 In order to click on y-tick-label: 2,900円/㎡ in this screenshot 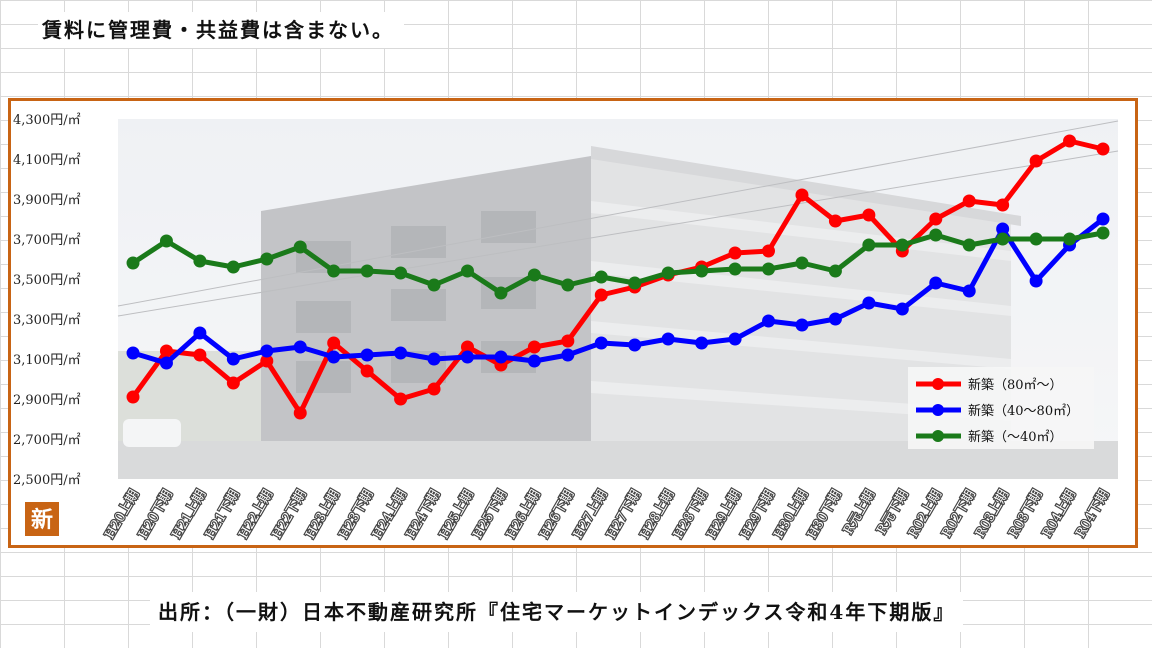, I will do `click(47, 400)`.